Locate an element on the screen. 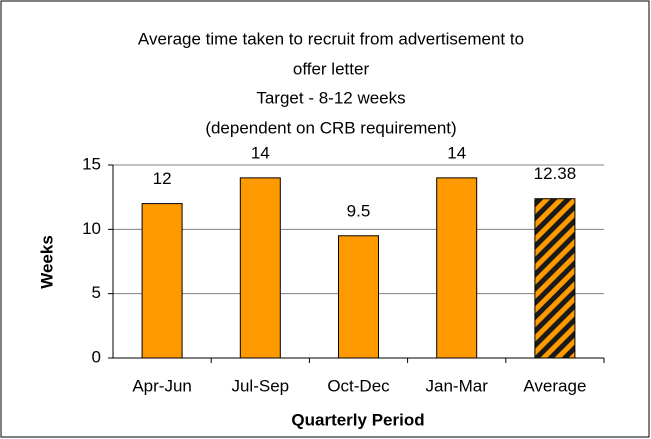 This screenshot has width=651, height=439. x-tick-label: Apr-Jun is located at coordinates (162, 385).